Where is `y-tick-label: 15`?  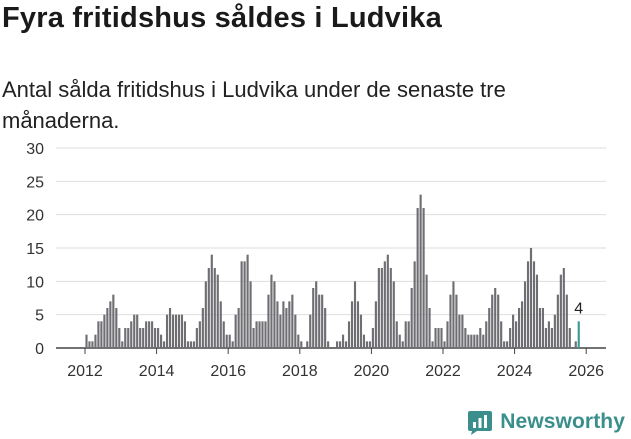
y-tick-label: 15 is located at coordinates (35, 249).